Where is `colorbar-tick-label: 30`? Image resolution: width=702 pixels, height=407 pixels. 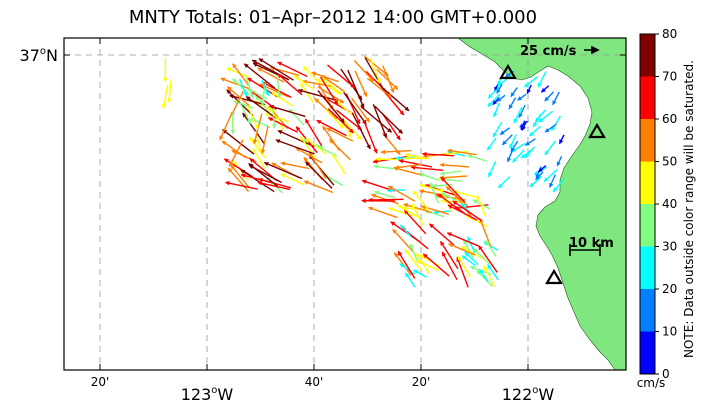 colorbar-tick-label: 30 is located at coordinates (669, 247).